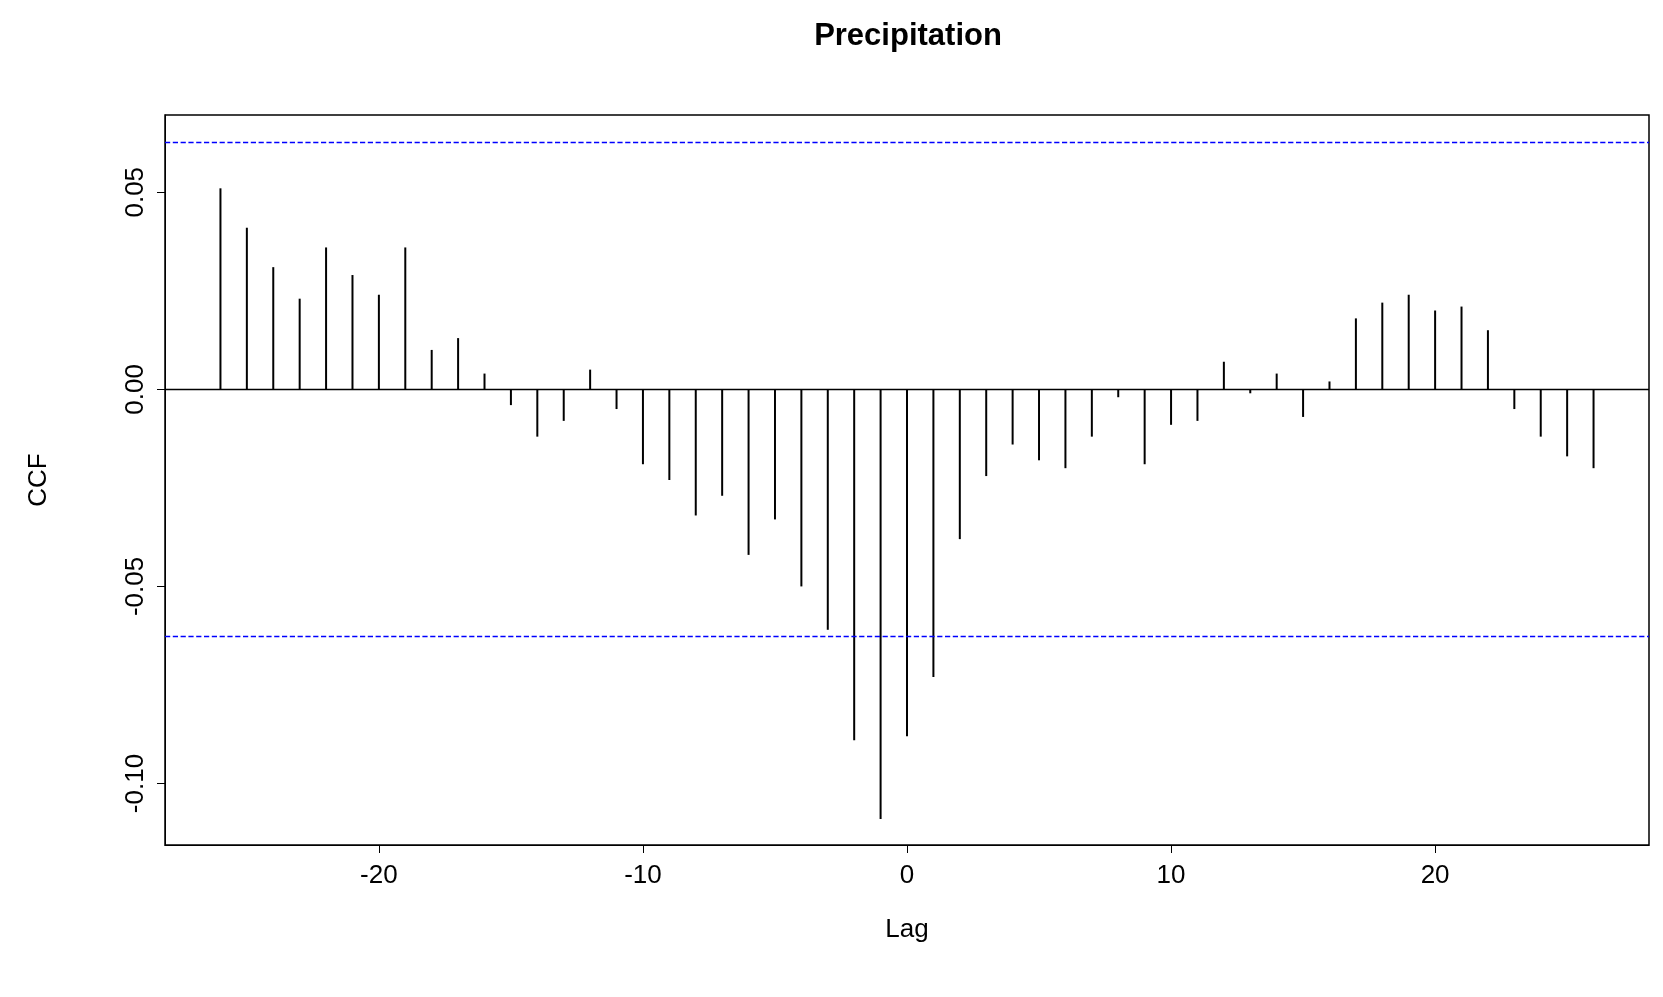 The image size is (1663, 997). Describe the element at coordinates (907, 928) in the screenshot. I see `x-axis-title: Lag` at that location.